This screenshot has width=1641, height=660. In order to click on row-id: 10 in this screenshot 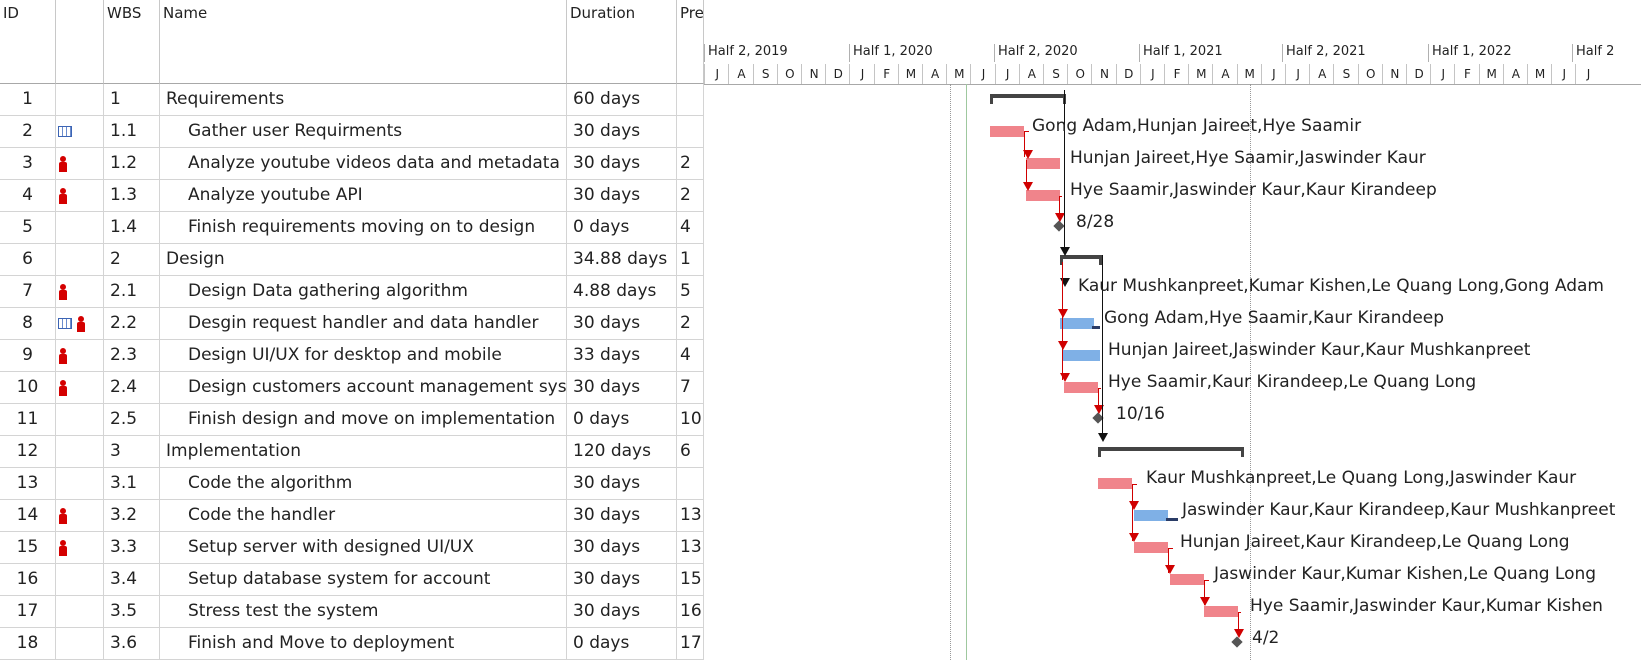, I will do `click(28, 388)`.